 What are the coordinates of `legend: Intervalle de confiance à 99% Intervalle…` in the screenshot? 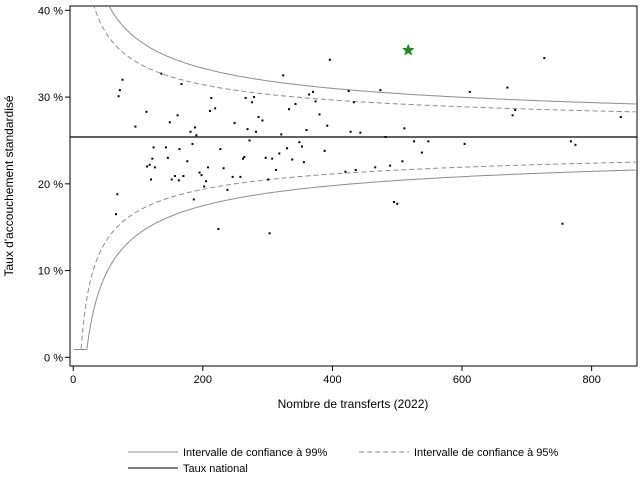 It's located at (343, 461).